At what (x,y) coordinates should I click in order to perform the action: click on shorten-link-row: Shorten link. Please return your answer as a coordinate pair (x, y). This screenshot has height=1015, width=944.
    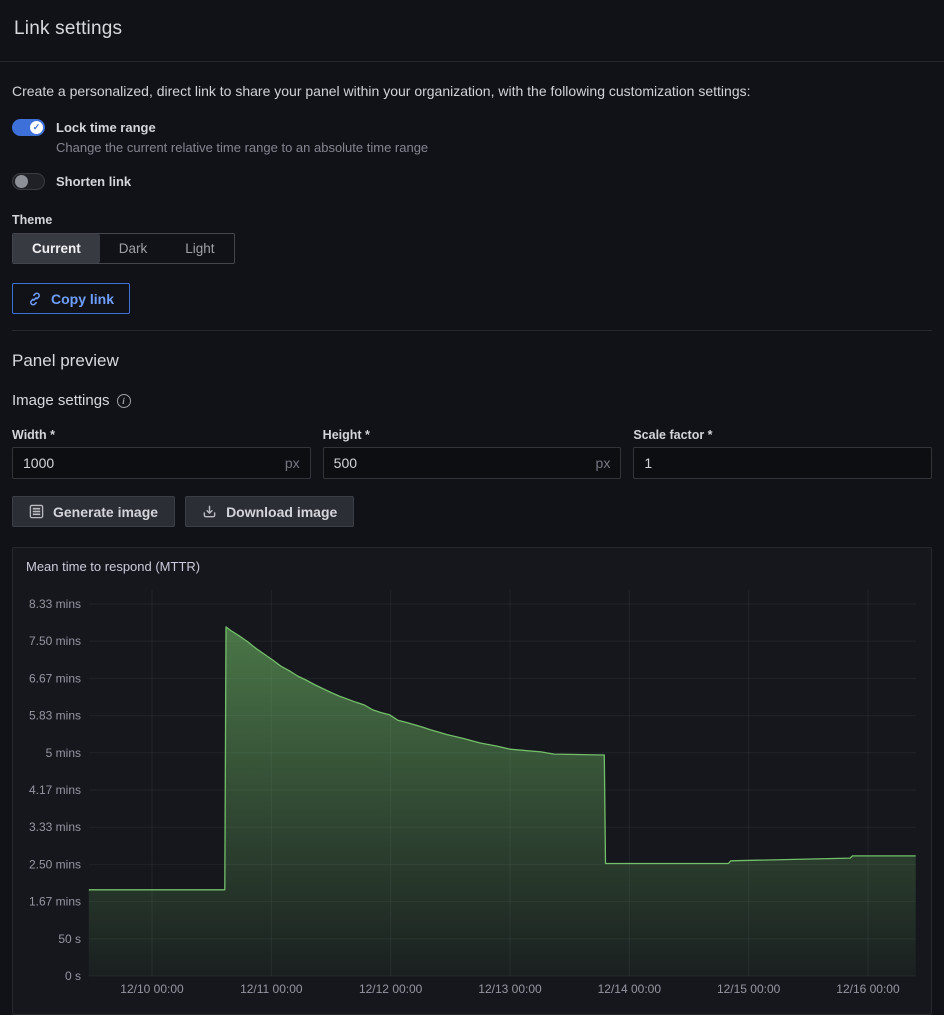
    Looking at the image, I should click on (472, 181).